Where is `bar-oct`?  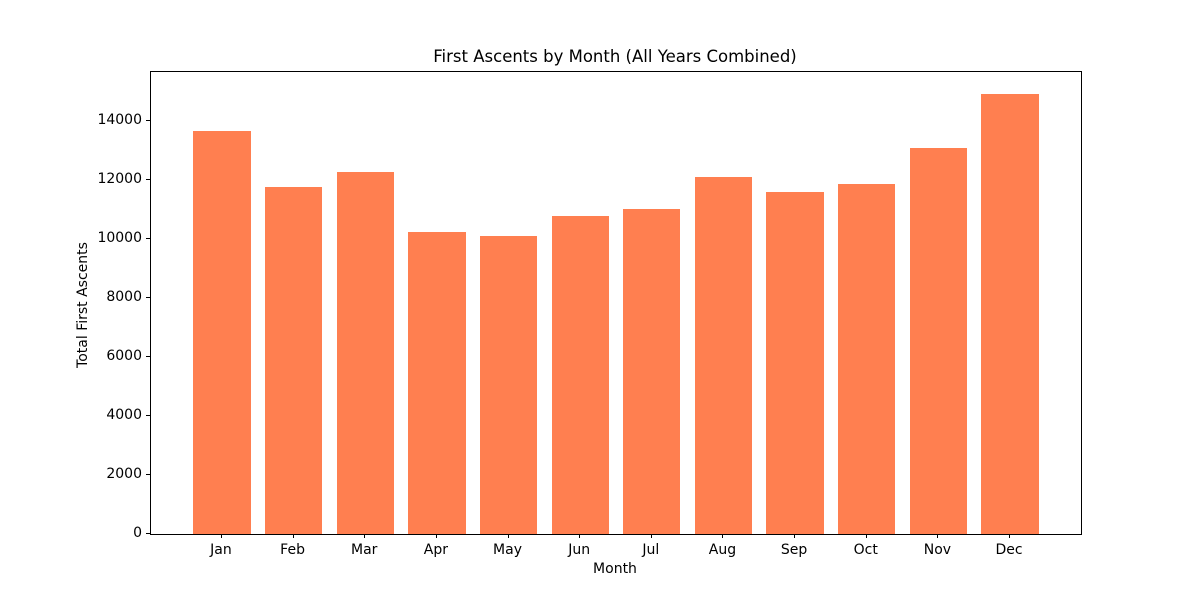 bar-oct is located at coordinates (867, 359).